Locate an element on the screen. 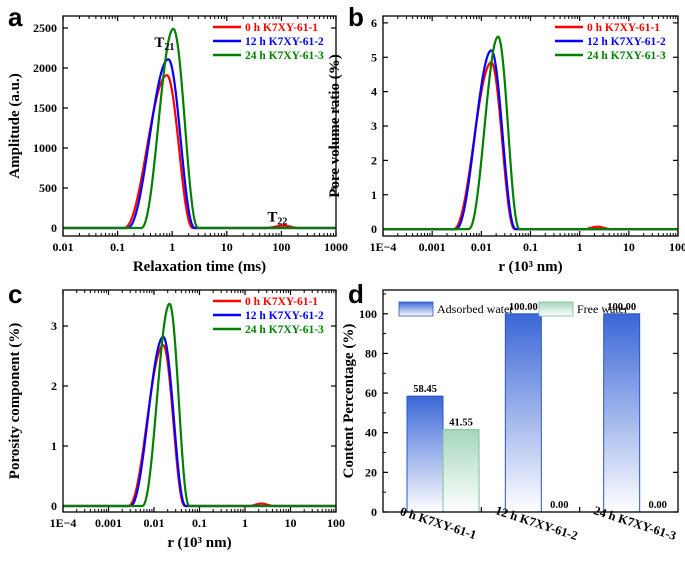 This screenshot has width=685, height=565. y-tick-label: 40 is located at coordinates (371, 433).